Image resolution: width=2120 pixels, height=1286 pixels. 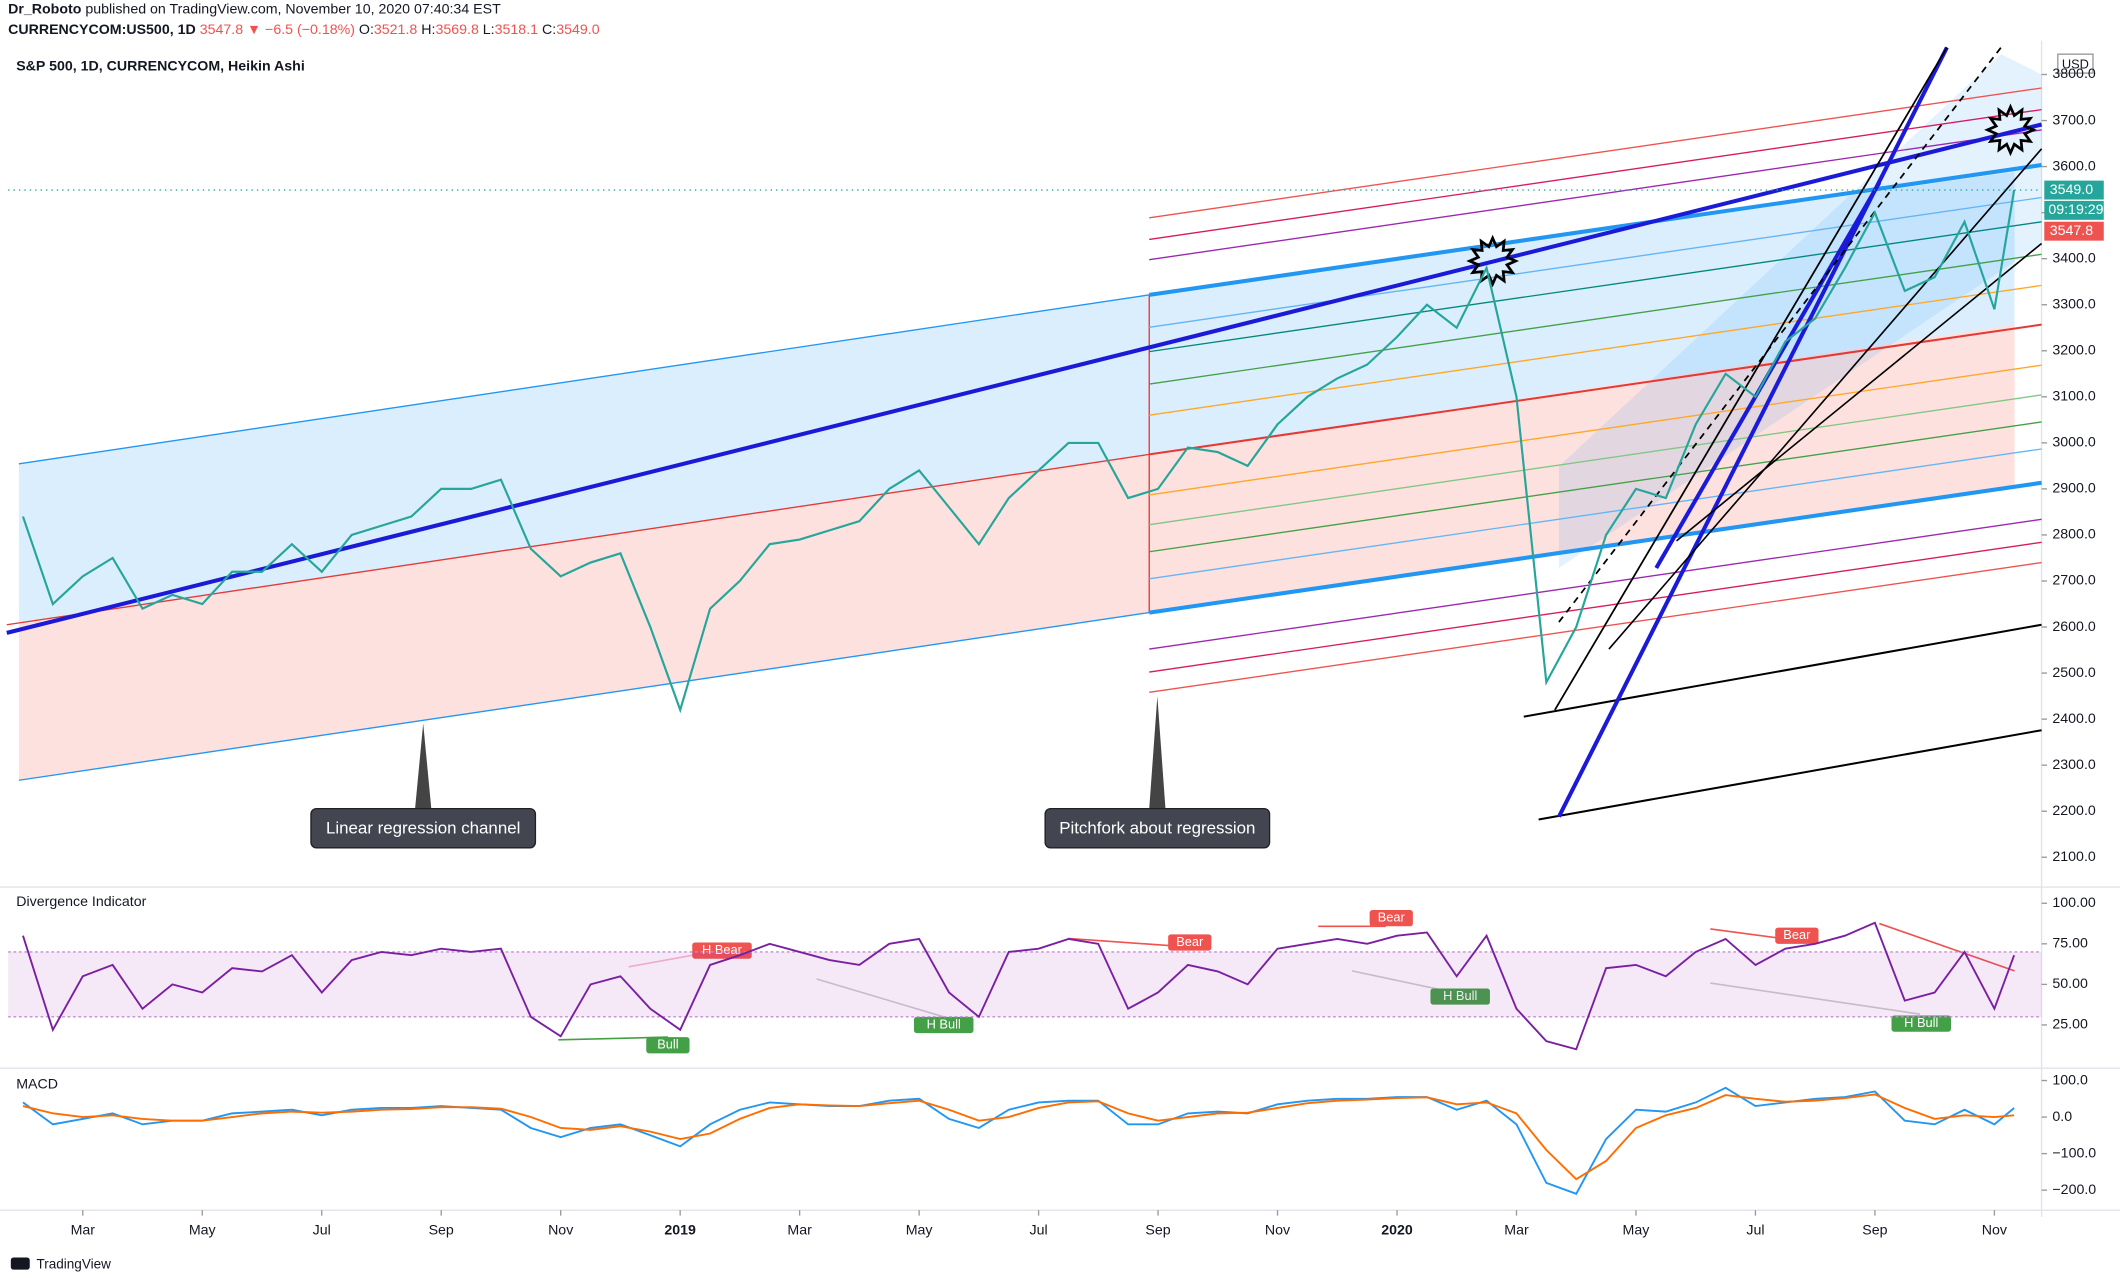 I want to click on y-tick-label: 3600.0, so click(x=2074, y=166).